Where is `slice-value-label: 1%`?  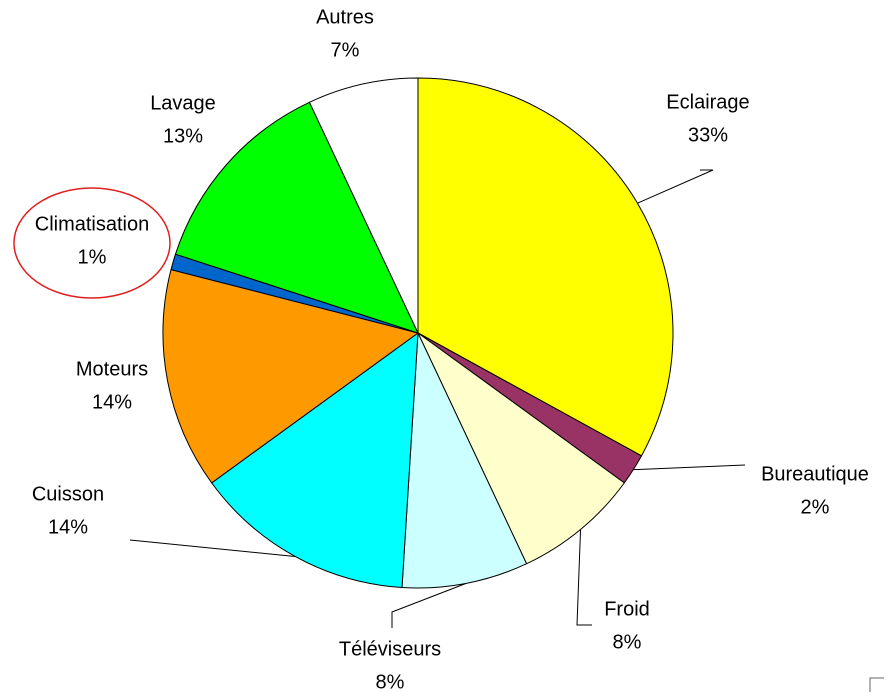 slice-value-label: 1% is located at coordinates (92, 257).